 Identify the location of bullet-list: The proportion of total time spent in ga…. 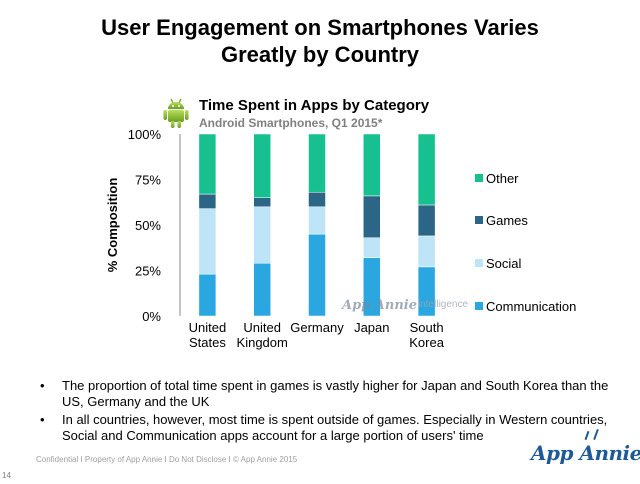
(323, 412).